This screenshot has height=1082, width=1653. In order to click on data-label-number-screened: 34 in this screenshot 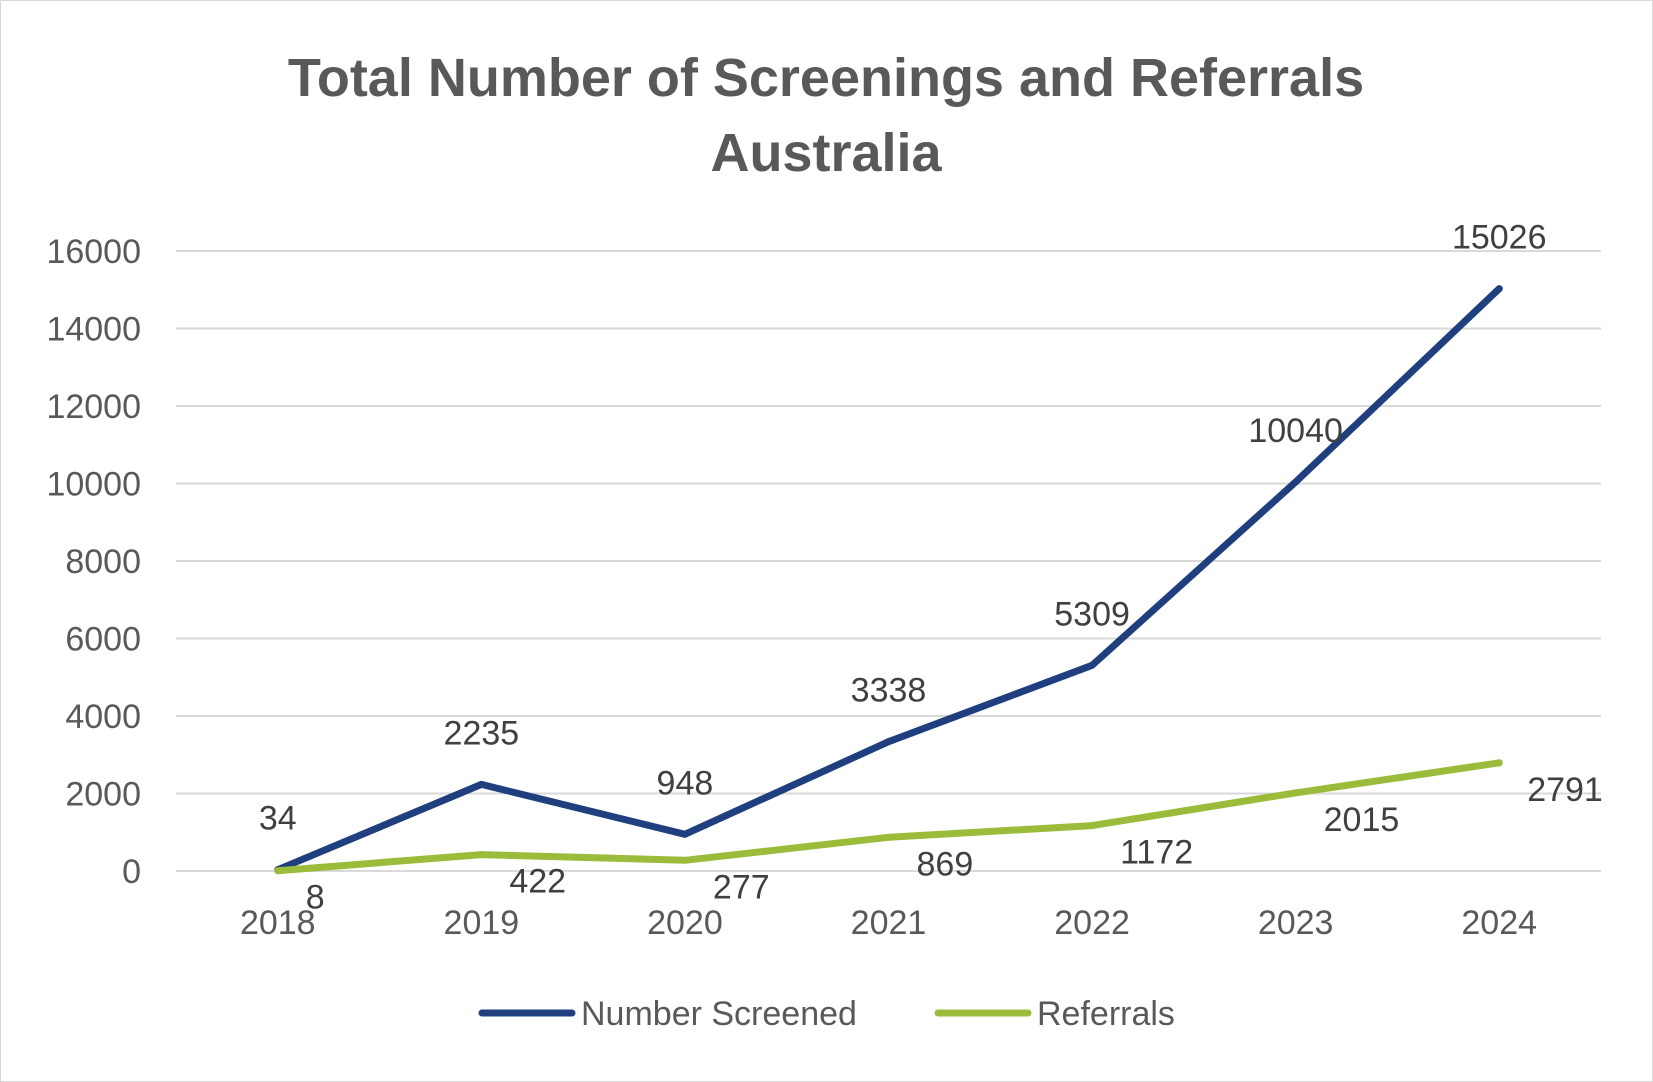, I will do `click(278, 819)`.